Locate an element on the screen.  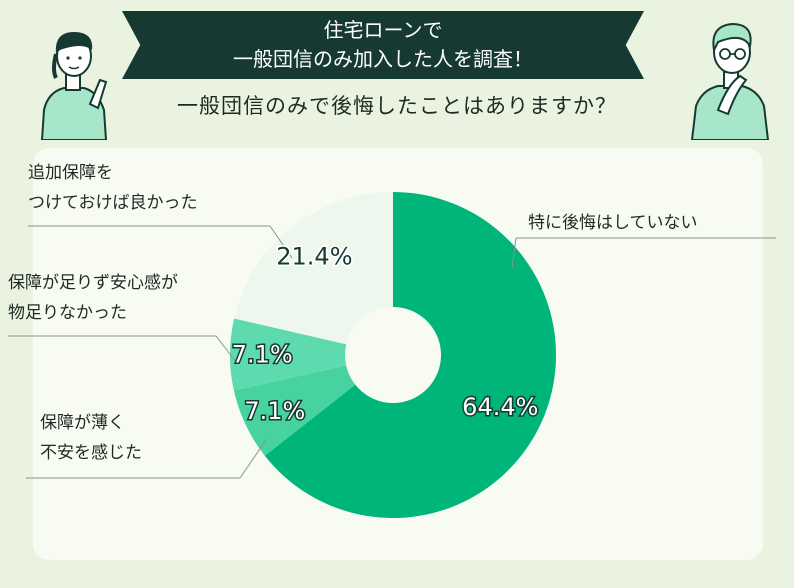
category-label: 追加保障を is located at coordinates (70, 173).